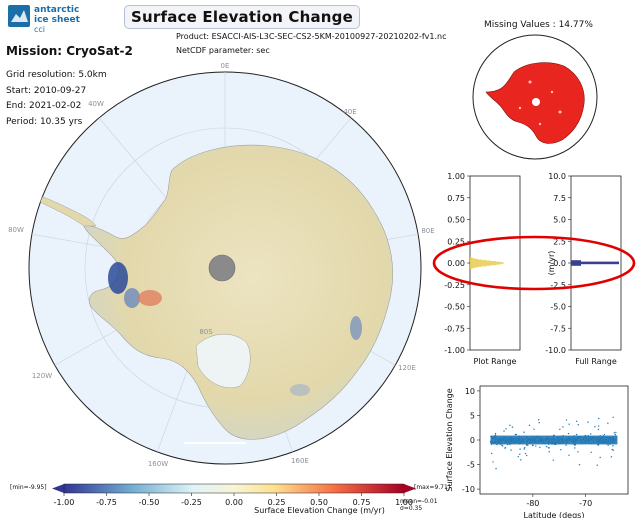  I want to click on lon-label-40w: 40W, so click(96, 104).